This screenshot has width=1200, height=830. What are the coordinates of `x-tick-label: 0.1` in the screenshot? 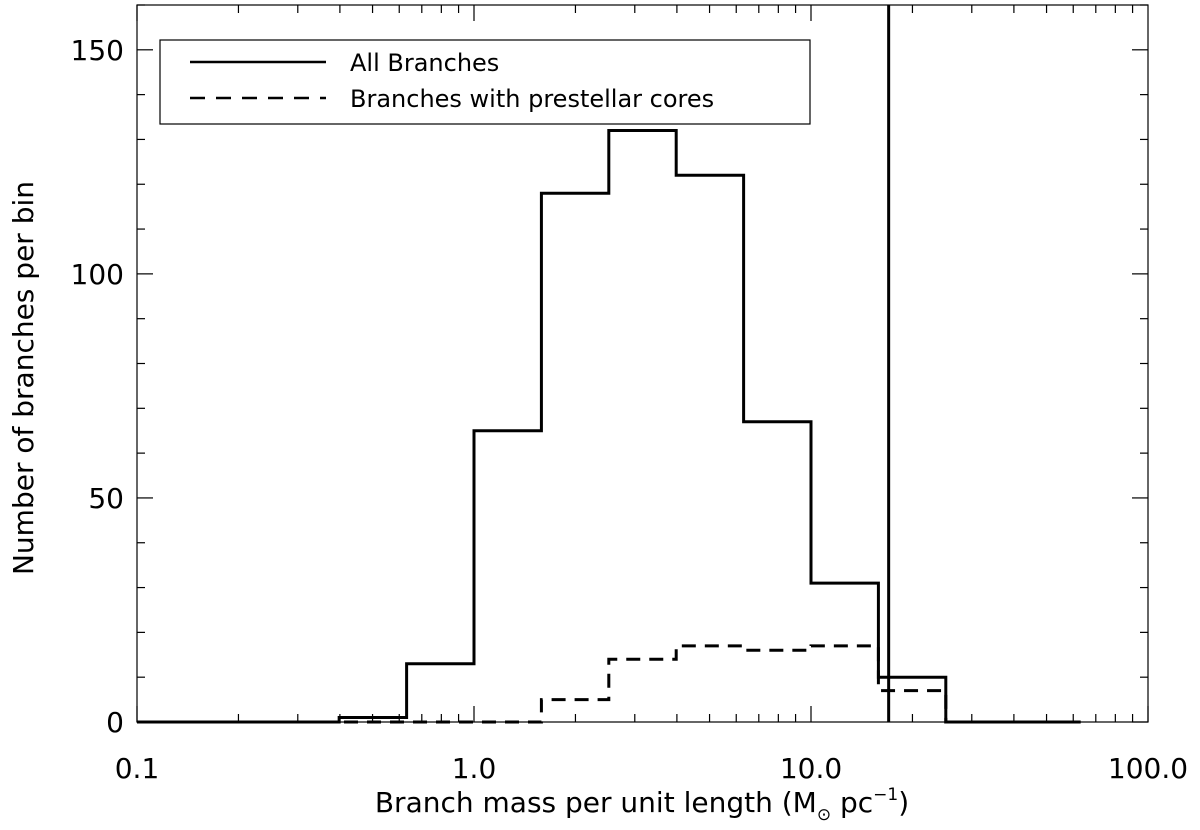 It's located at (137, 768).